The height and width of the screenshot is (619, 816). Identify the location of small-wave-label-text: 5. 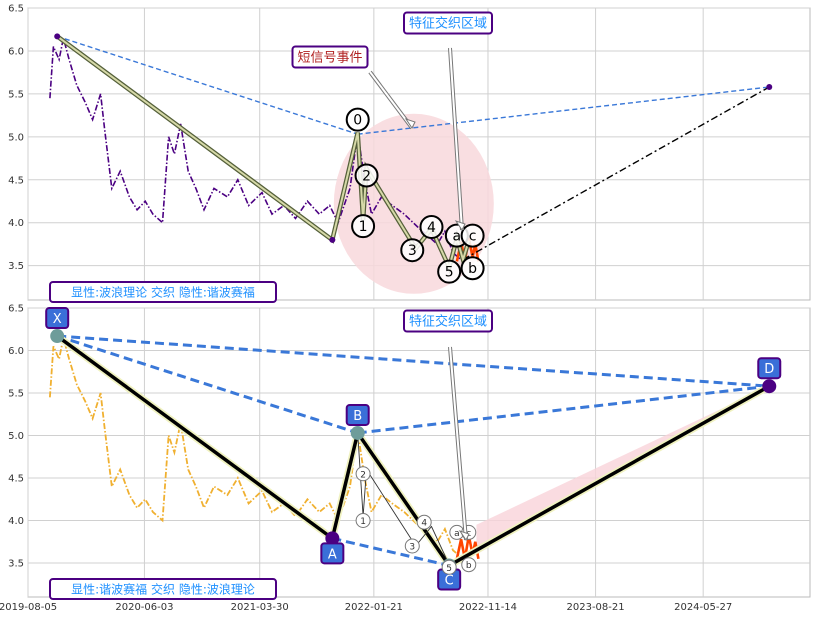
(449, 569).